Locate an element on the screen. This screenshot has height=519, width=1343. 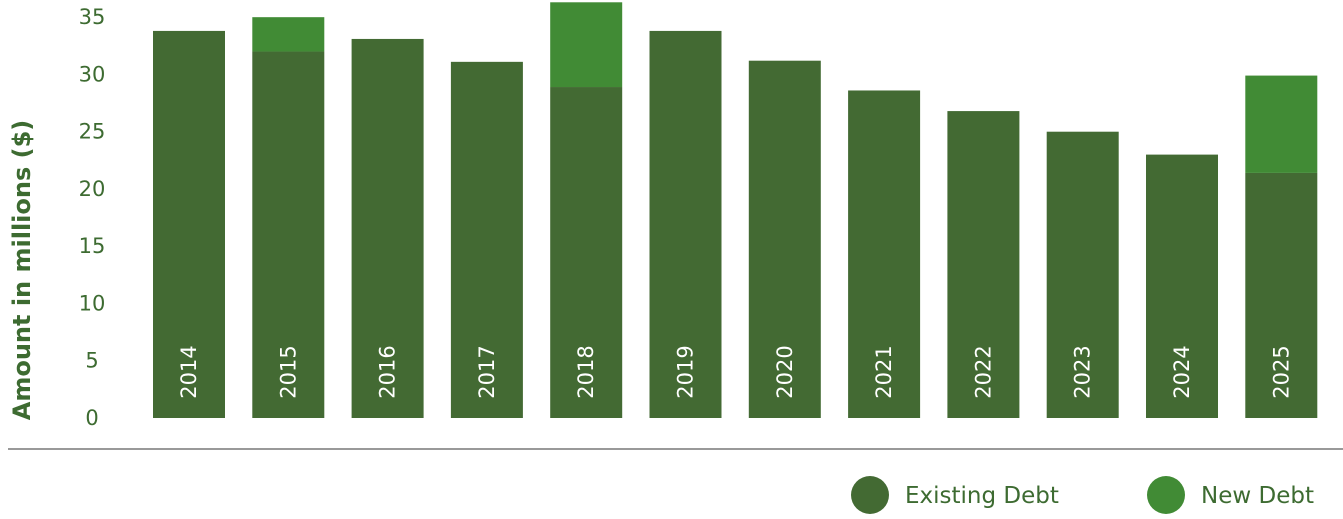
y-tick-label: 5 is located at coordinates (91, 361).